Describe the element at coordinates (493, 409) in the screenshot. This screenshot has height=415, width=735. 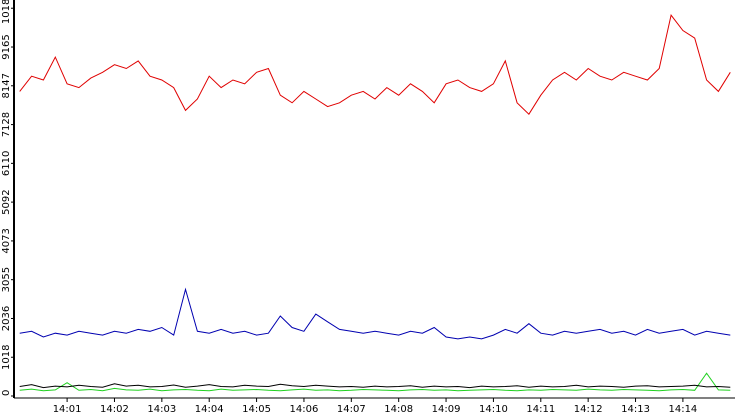
I see `x-tick-label: 14:10` at that location.